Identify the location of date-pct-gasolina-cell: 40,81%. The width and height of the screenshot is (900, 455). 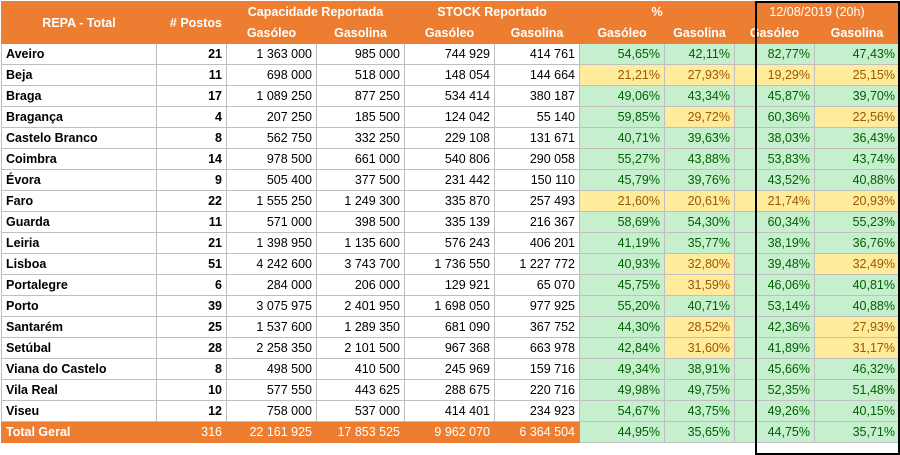
(857, 285).